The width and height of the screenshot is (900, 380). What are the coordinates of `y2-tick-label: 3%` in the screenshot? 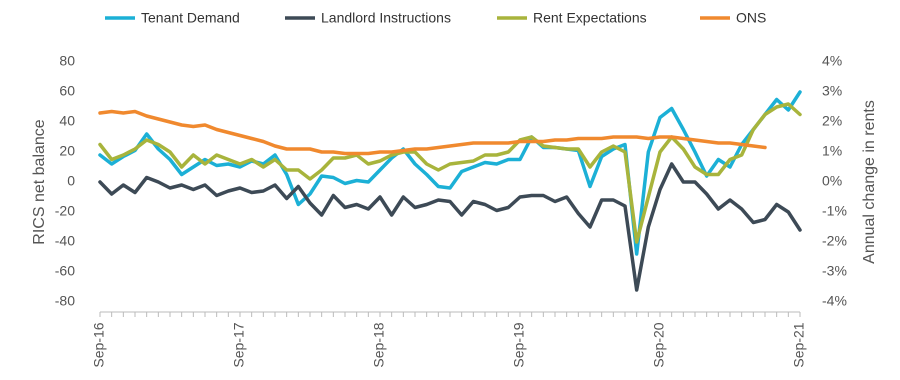 It's located at (832, 91).